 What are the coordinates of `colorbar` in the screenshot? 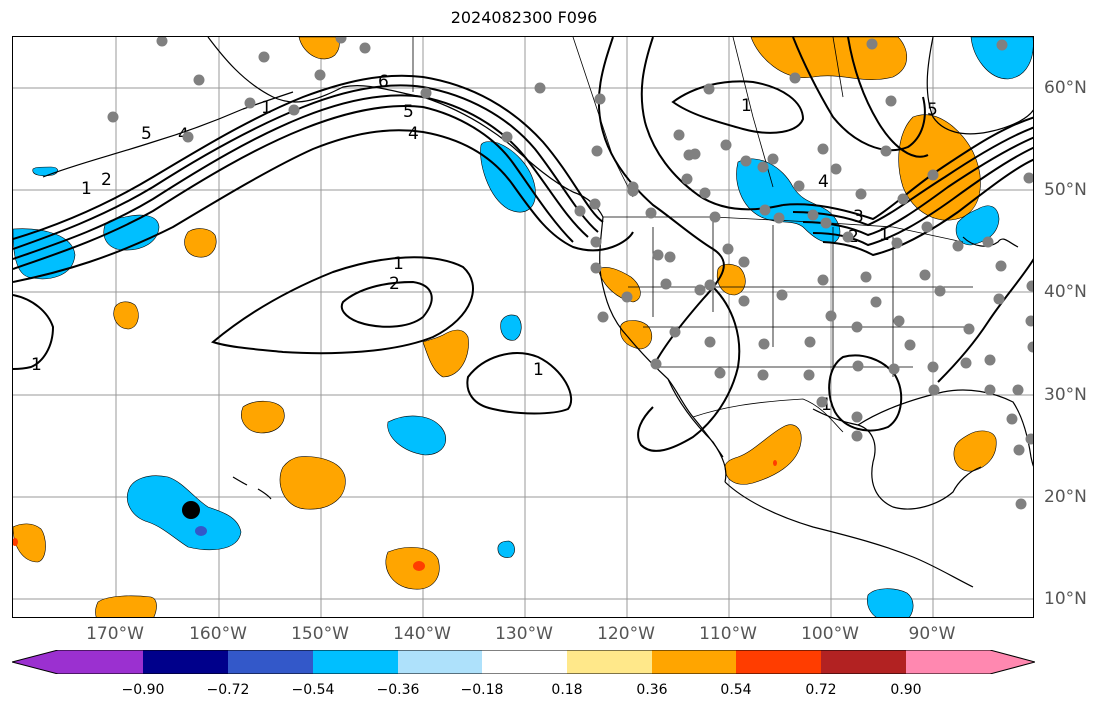 It's located at (523, 662).